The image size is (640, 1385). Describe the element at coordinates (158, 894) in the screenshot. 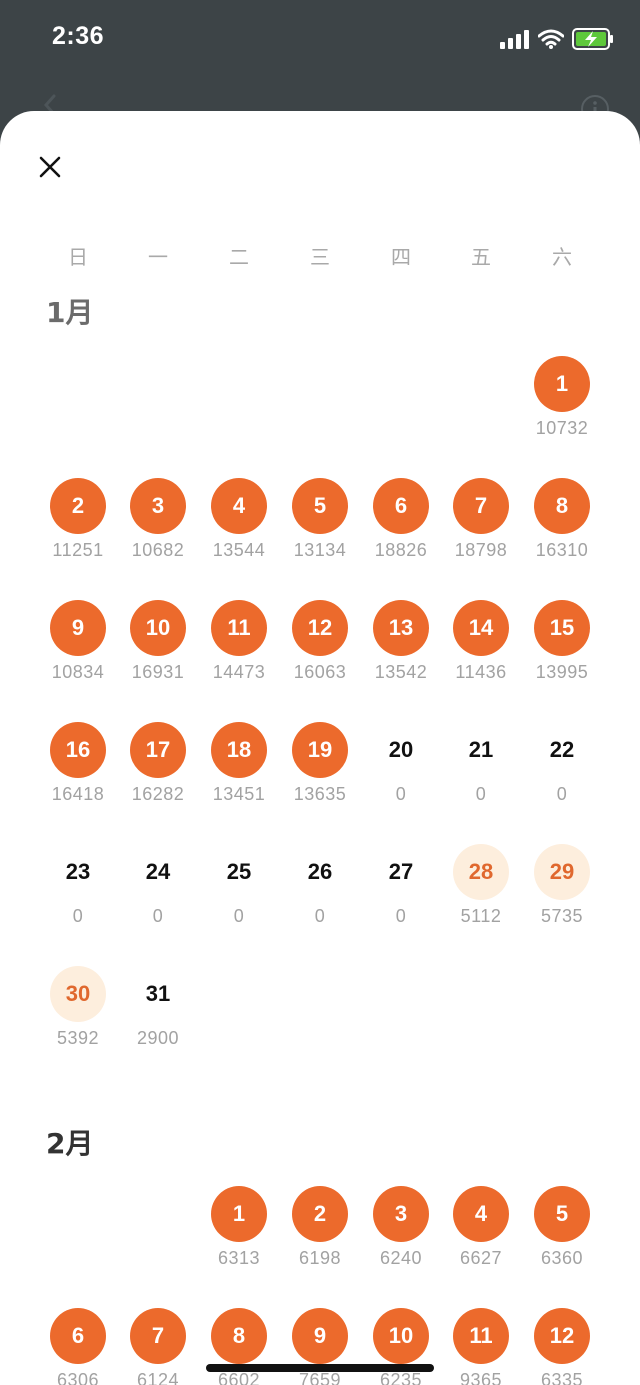

I see `calendar-day: 24 0` at that location.